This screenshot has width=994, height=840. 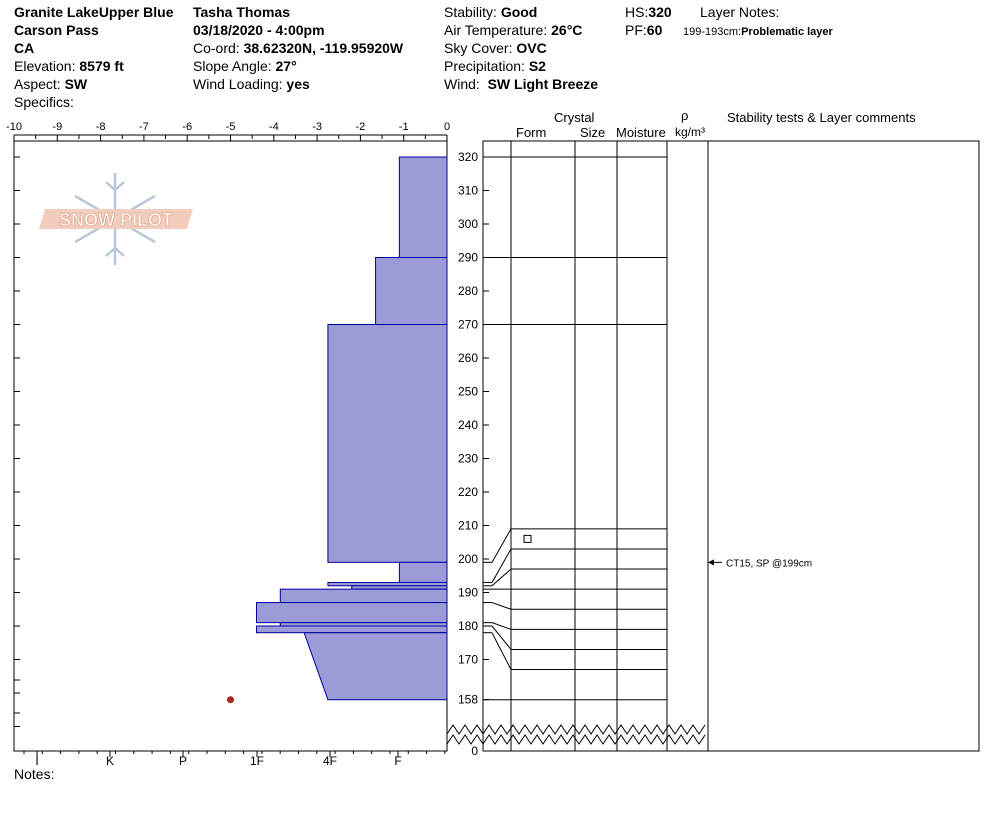 What do you see at coordinates (56, 30) in the screenshot?
I see `area-name: Carson Pass` at bounding box center [56, 30].